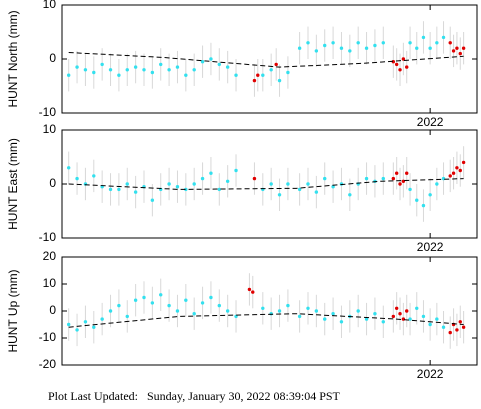  I want to click on x-tick-label: 2022, so click(430, 374).